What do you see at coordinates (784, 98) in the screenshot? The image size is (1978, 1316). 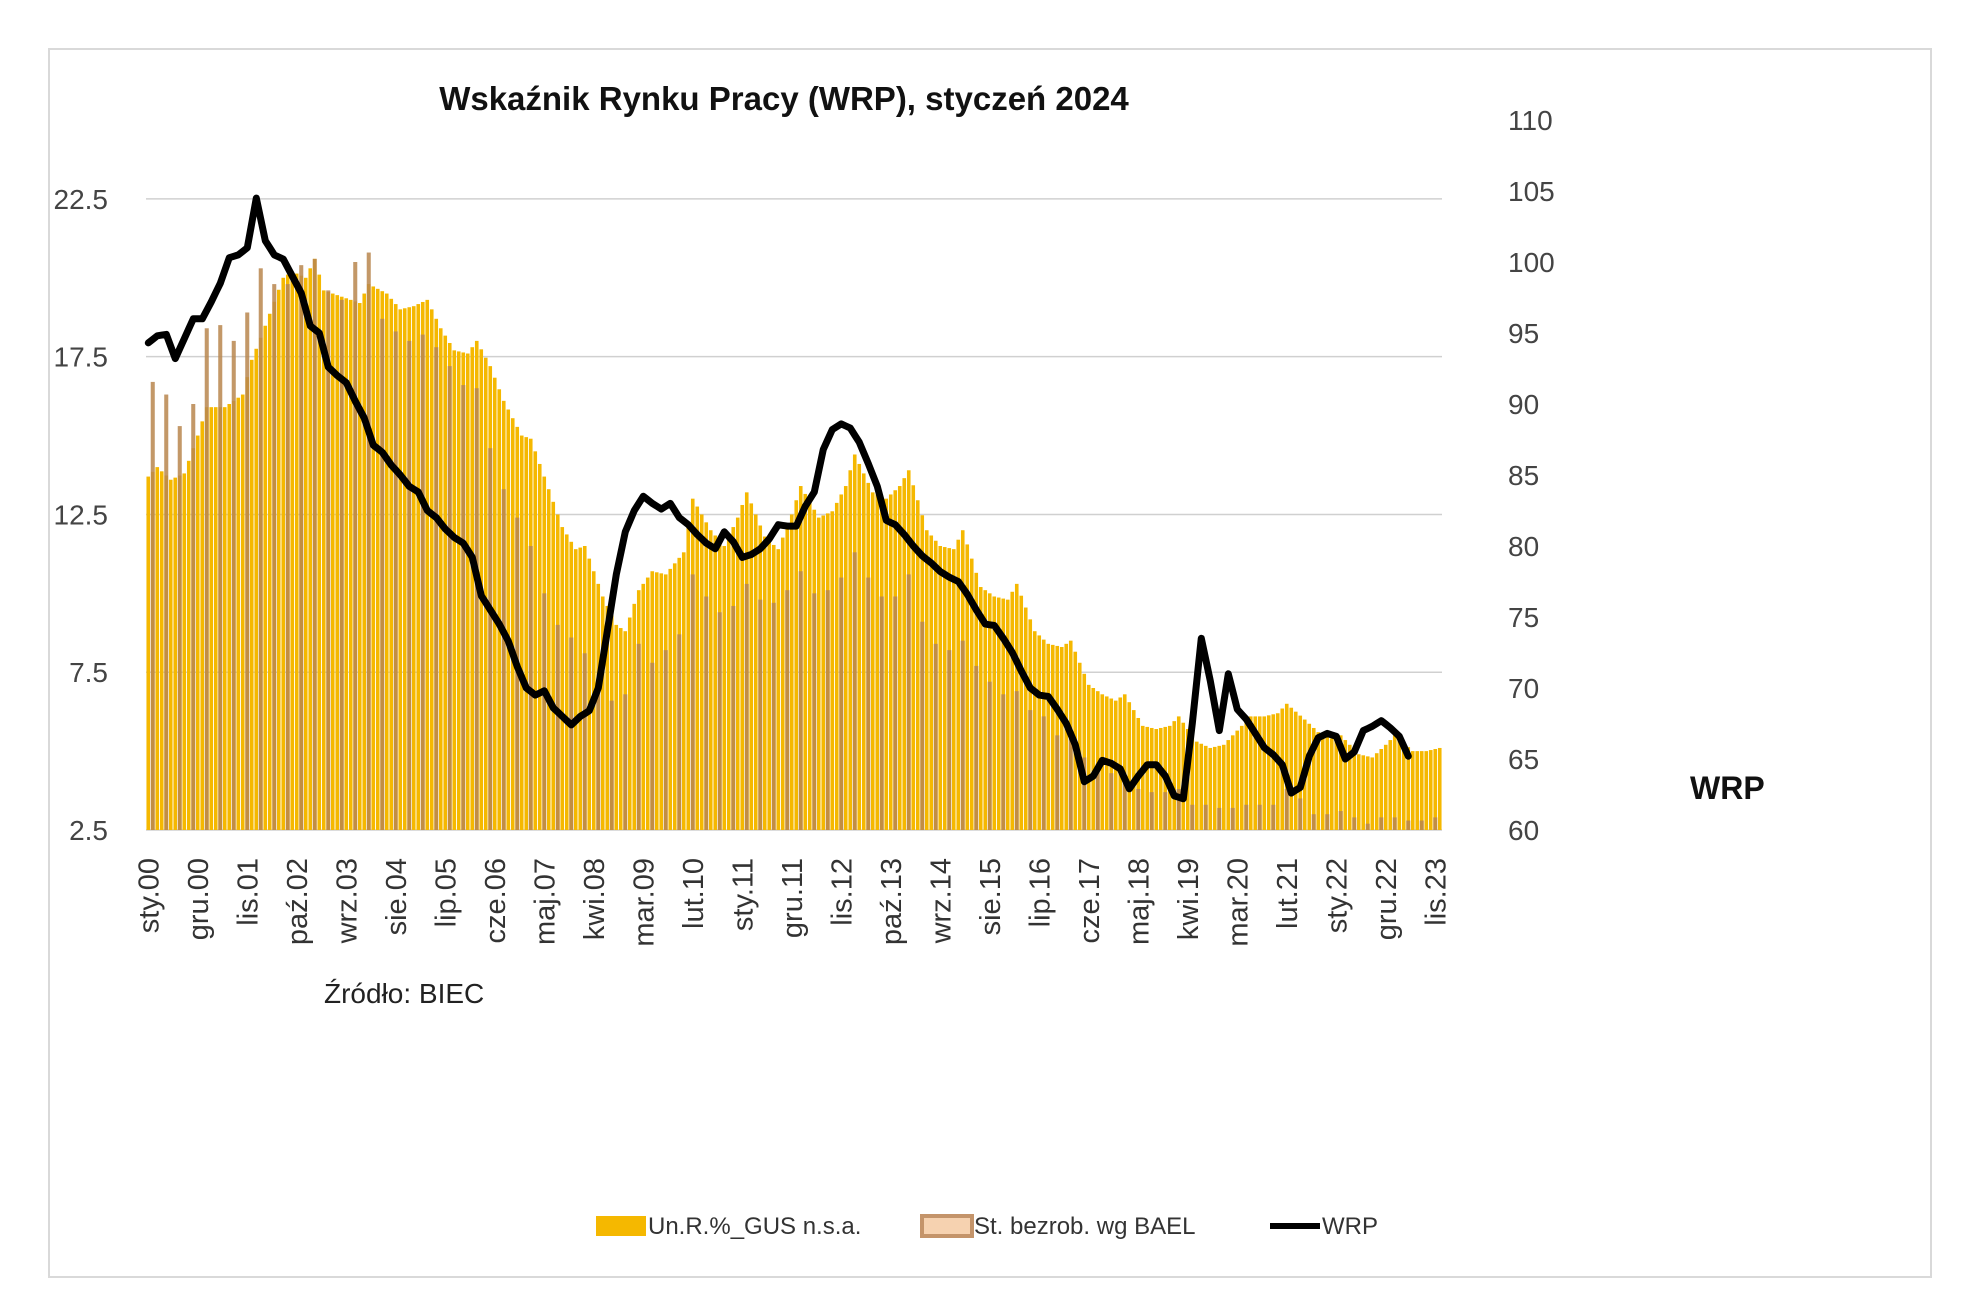 I see `chart-title: Wskaźnik Rynku Pracy (WRP), styczeń 2024` at bounding box center [784, 98].